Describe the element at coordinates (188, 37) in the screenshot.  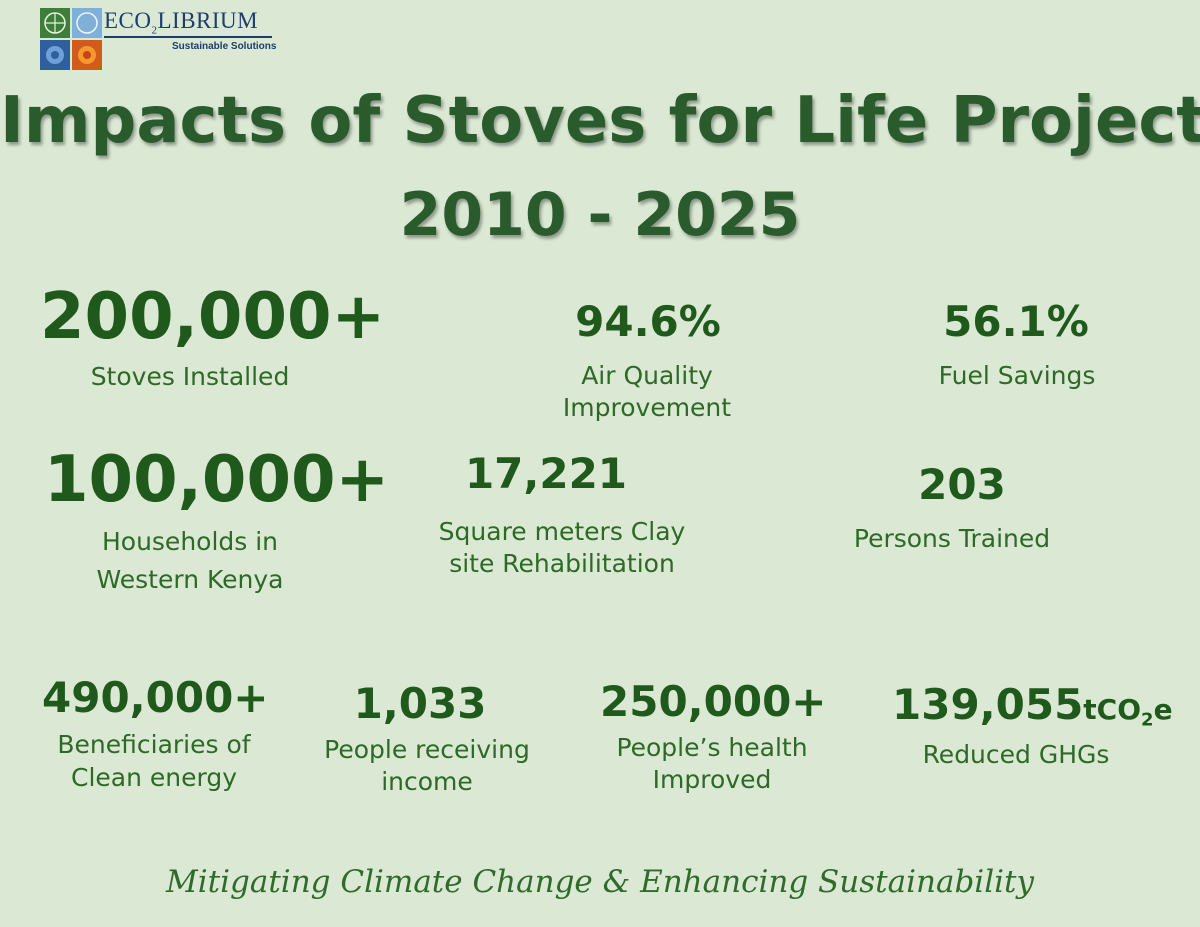
I see `logo-divider` at that location.